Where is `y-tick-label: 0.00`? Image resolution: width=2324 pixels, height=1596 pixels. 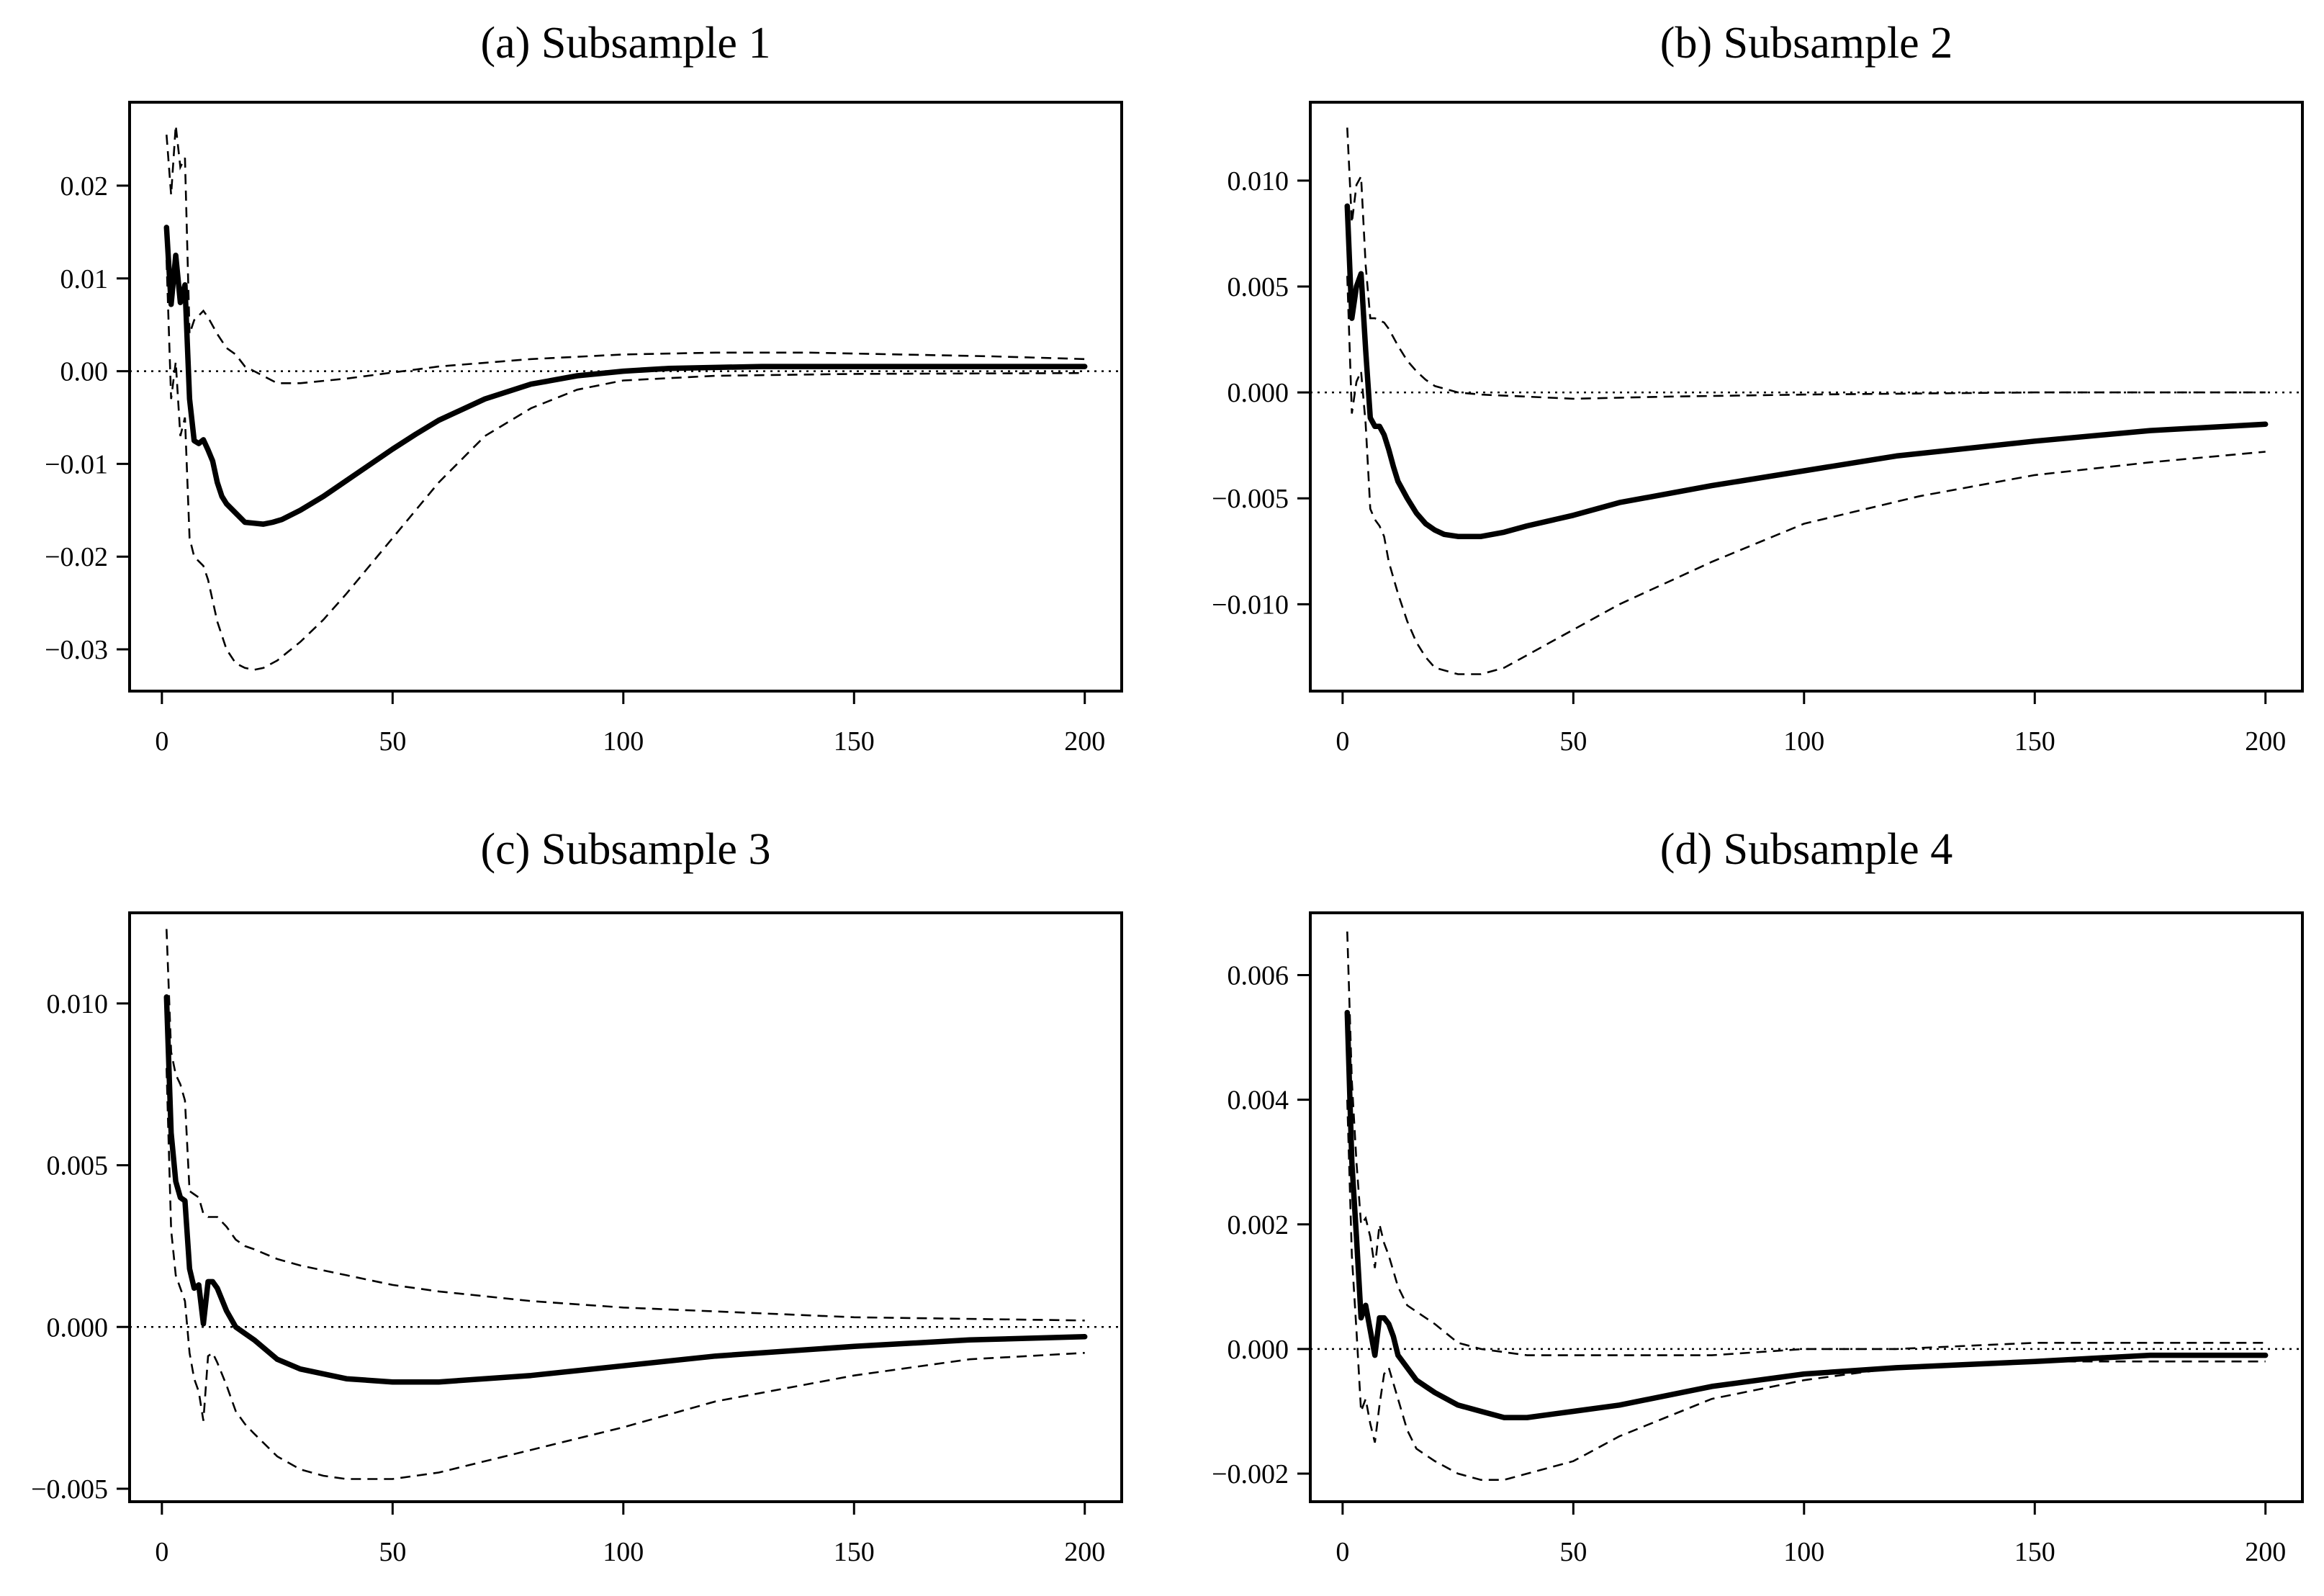 y-tick-label: 0.00 is located at coordinates (84, 372).